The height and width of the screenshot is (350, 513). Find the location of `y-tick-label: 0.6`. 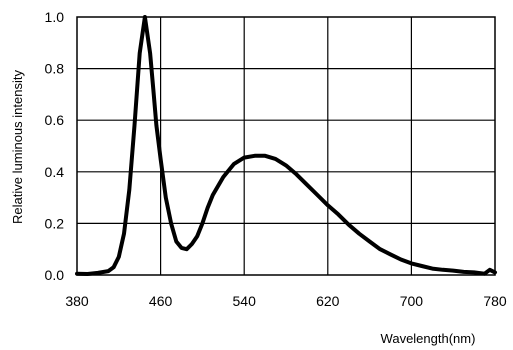

y-tick-label: 0.6 is located at coordinates (55, 120).